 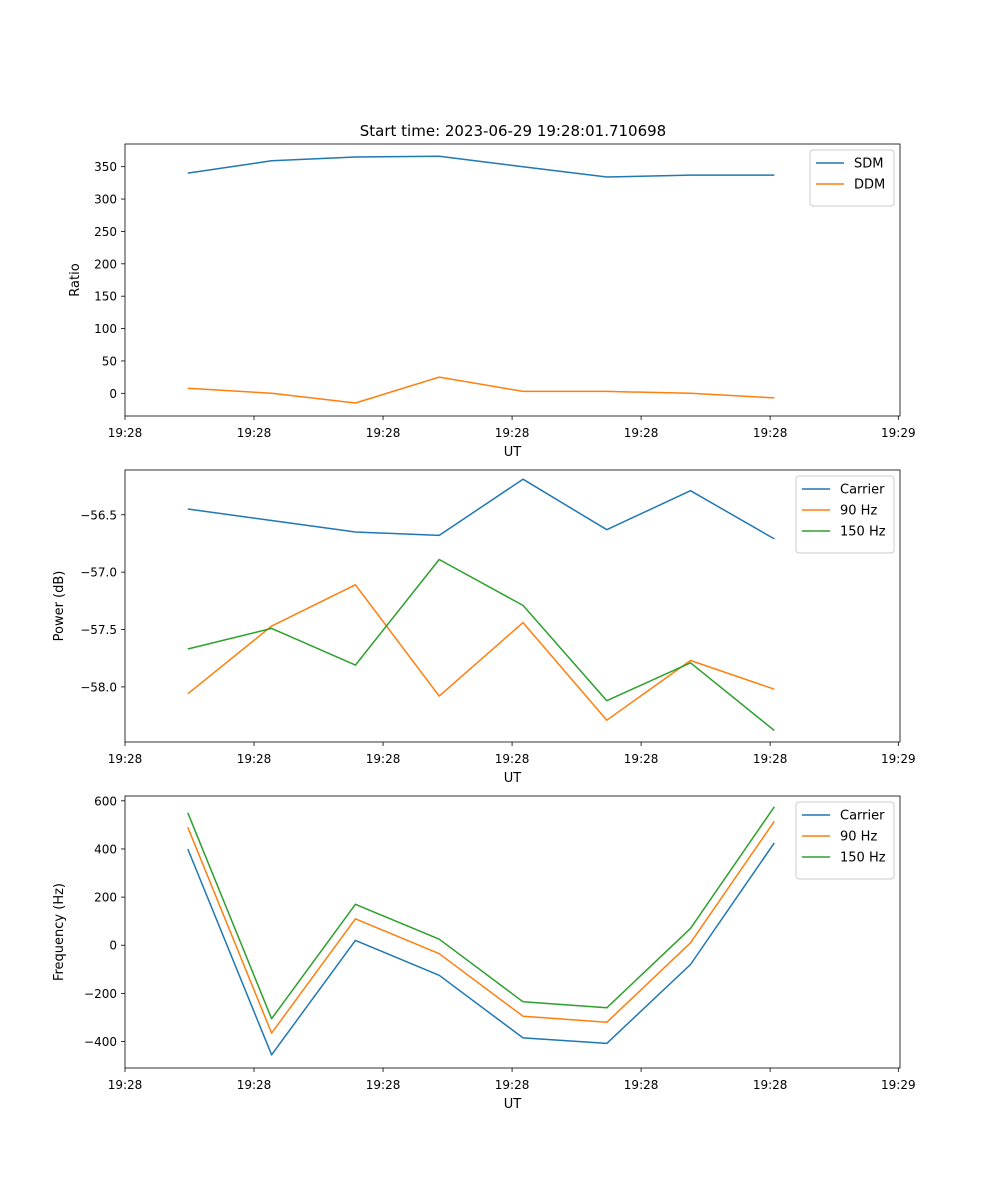 I want to click on series-line-sdm, so click(x=481, y=166).